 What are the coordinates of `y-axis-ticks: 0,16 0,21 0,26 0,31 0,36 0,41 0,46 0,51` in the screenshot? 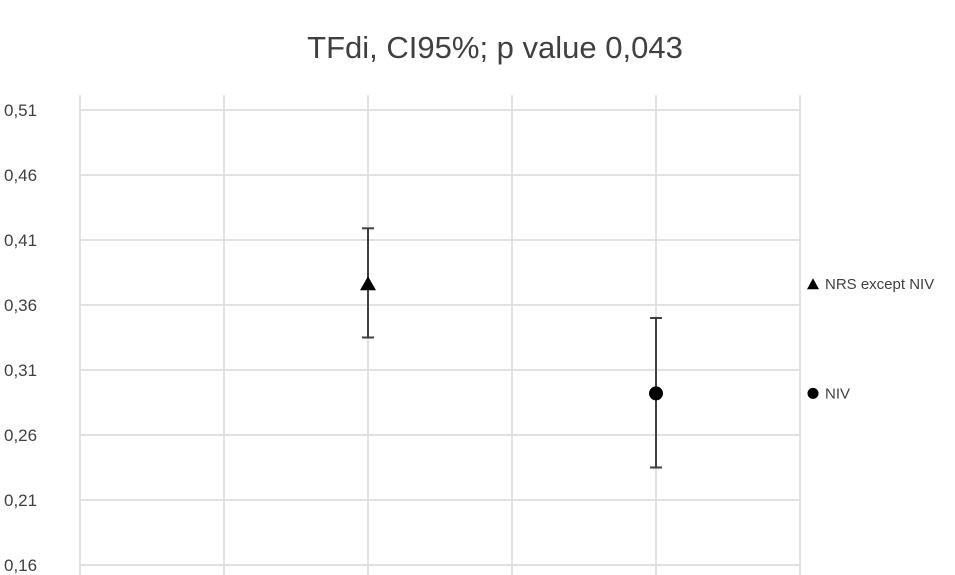 It's located at (20, 338).